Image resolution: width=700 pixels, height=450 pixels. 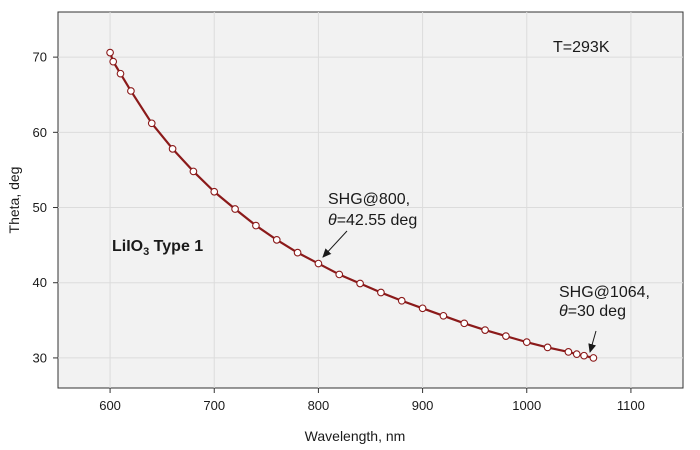 What do you see at coordinates (581, 47) in the screenshot?
I see `temperature-label: T=293K` at bounding box center [581, 47].